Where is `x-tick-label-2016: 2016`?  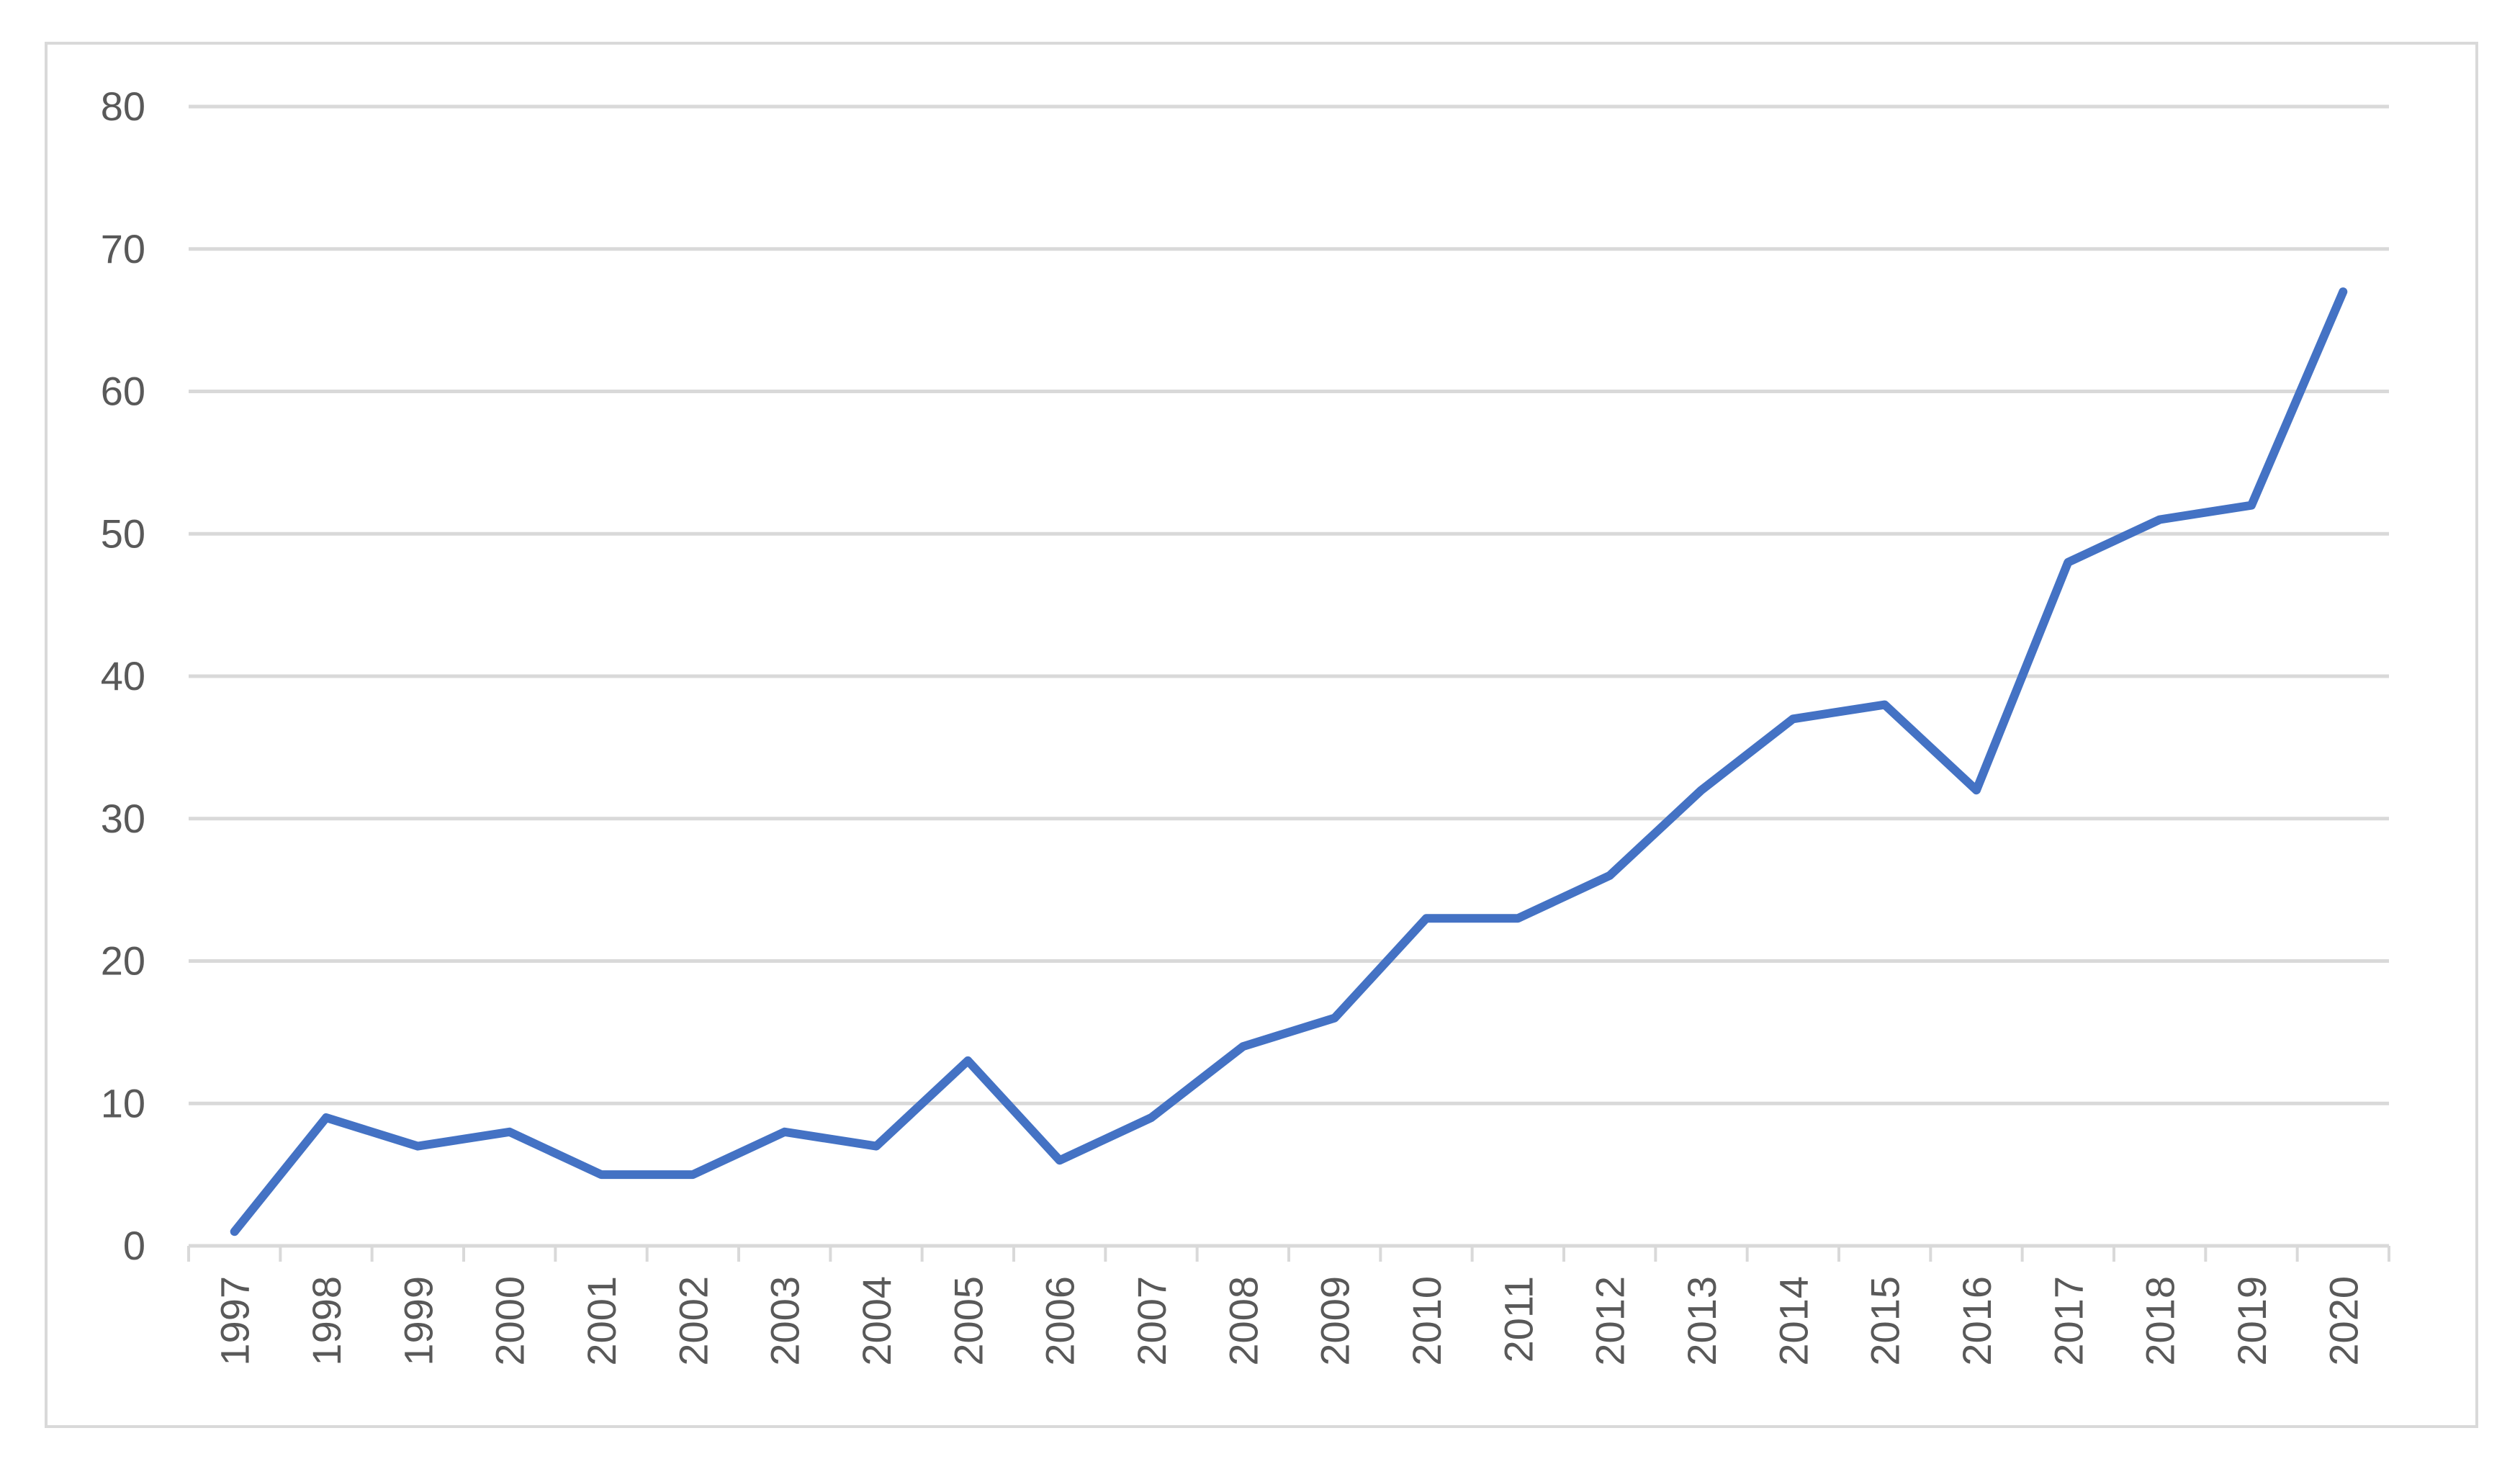
x-tick-label-2016: 2016 is located at coordinates (1976, 1321).